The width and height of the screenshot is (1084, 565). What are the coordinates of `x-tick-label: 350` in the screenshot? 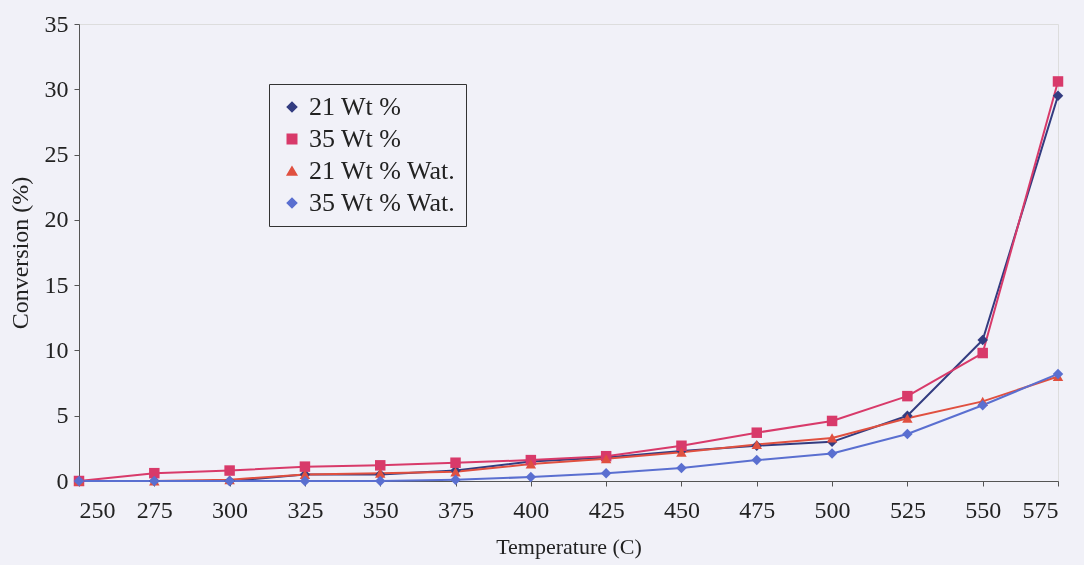 It's located at (380, 509).